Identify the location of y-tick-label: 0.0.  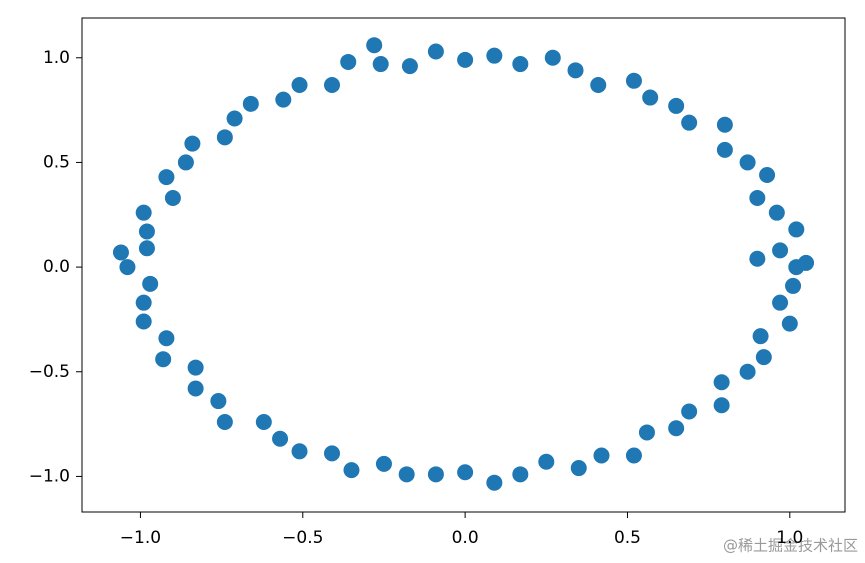
(56, 267).